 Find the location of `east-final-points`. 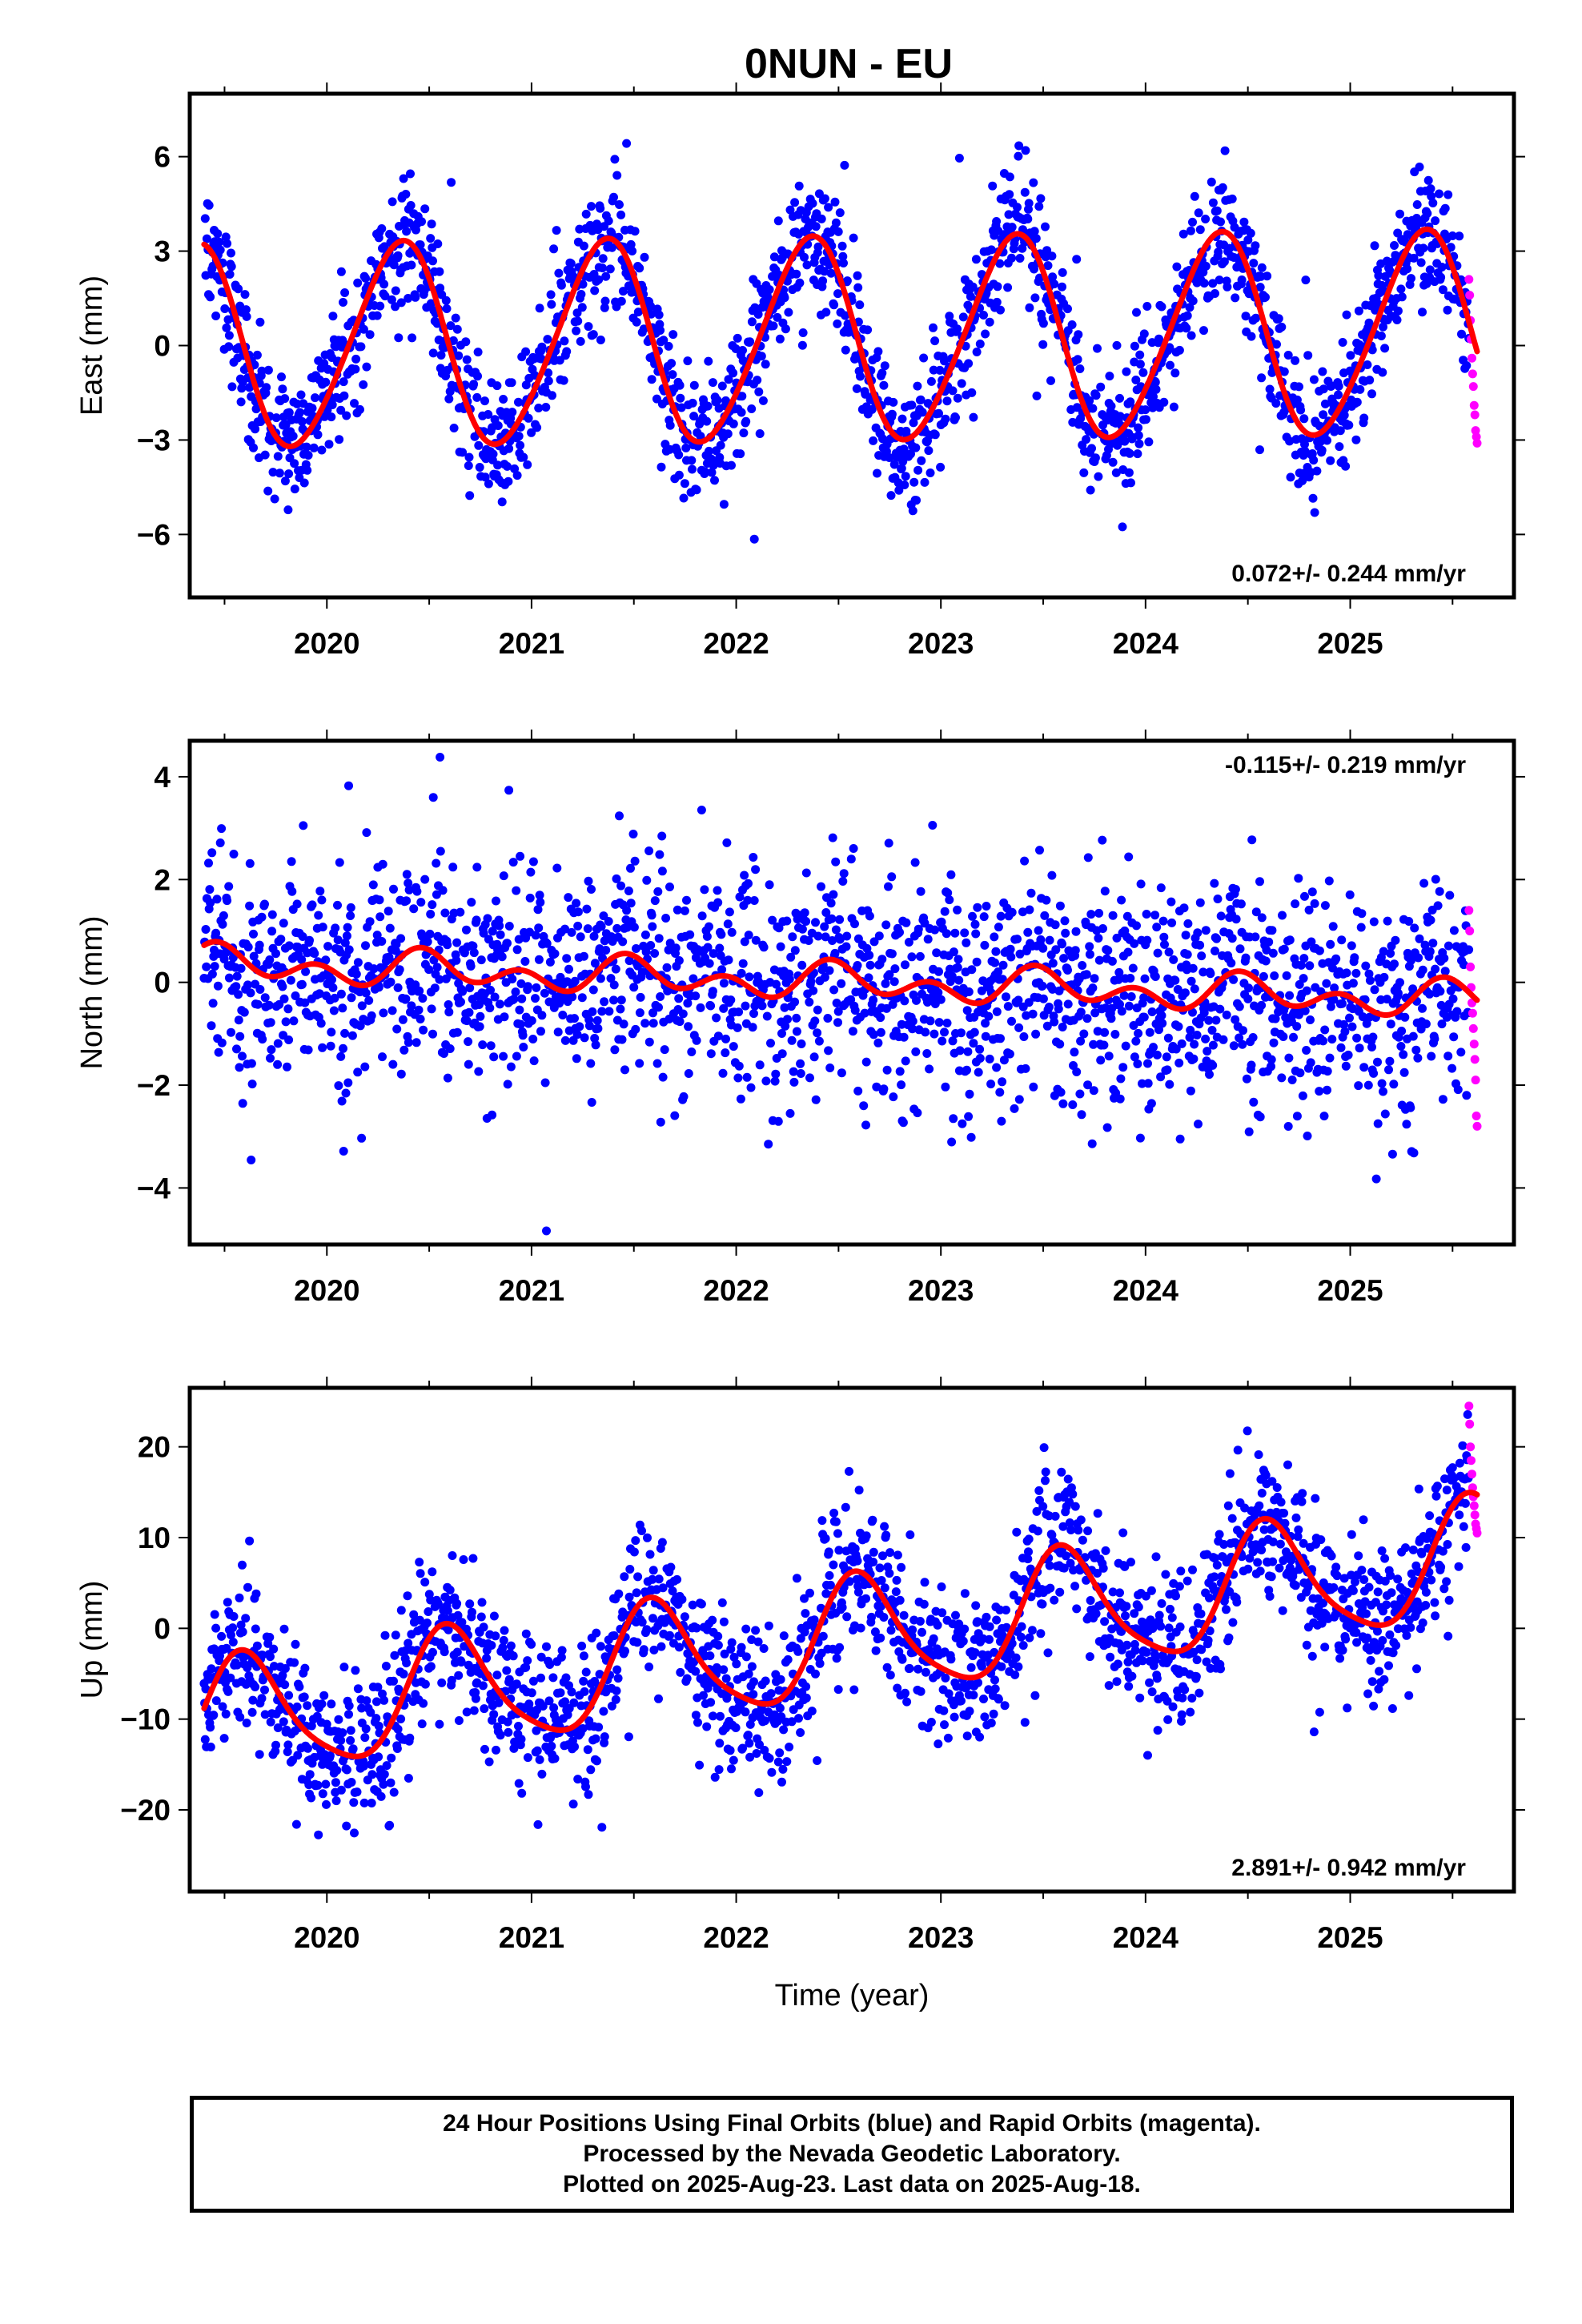

east-final-points is located at coordinates (837, 341).